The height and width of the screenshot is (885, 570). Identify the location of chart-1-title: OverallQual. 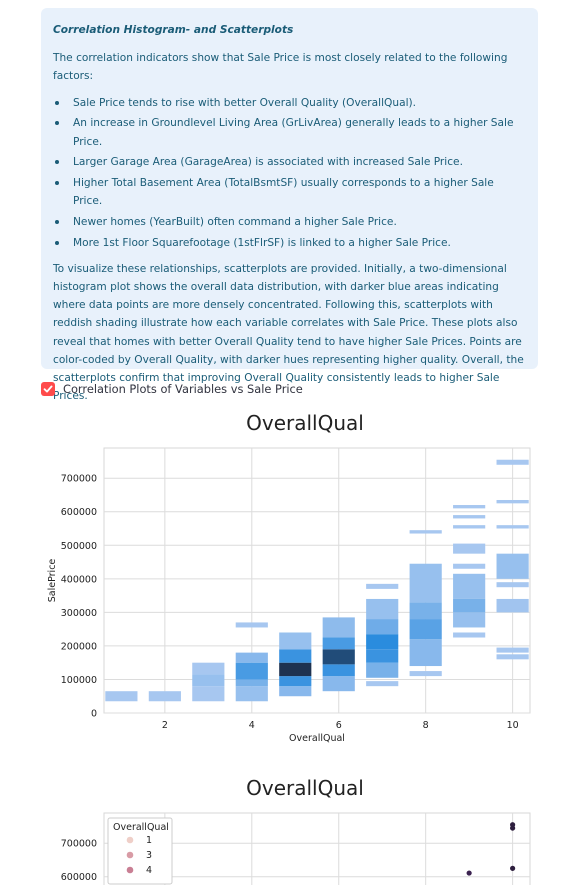
(305, 423).